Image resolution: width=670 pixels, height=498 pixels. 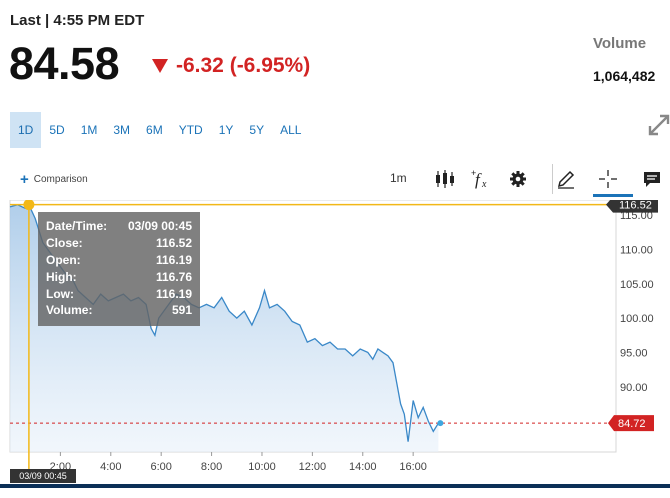 I want to click on current-price: 84.58, so click(x=64, y=63).